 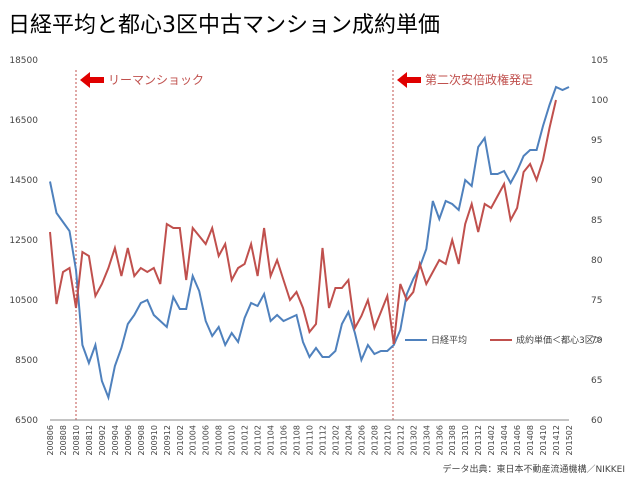 I want to click on x-tick-label: 201308, so click(x=452, y=440).